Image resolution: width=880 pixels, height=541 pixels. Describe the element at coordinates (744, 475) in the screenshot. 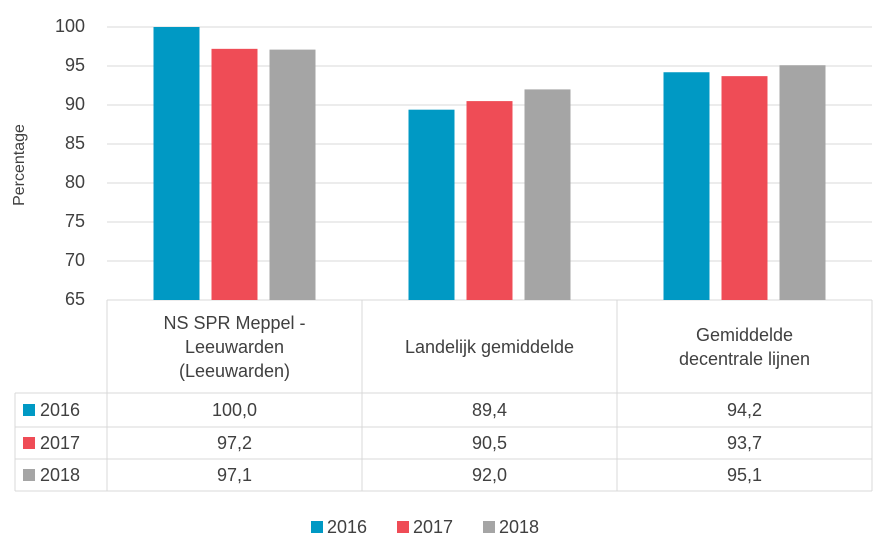

I see `table-value: 95,1` at that location.